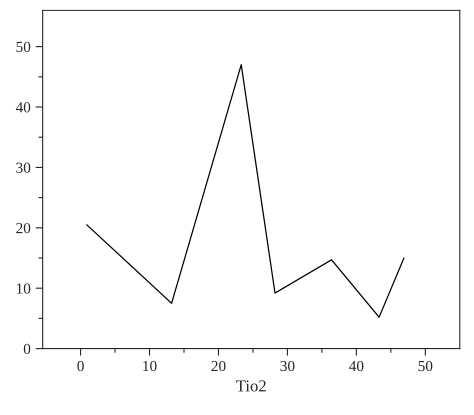 This screenshot has height=415, width=474. Describe the element at coordinates (23, 288) in the screenshot. I see `y-tick-label: 10` at that location.